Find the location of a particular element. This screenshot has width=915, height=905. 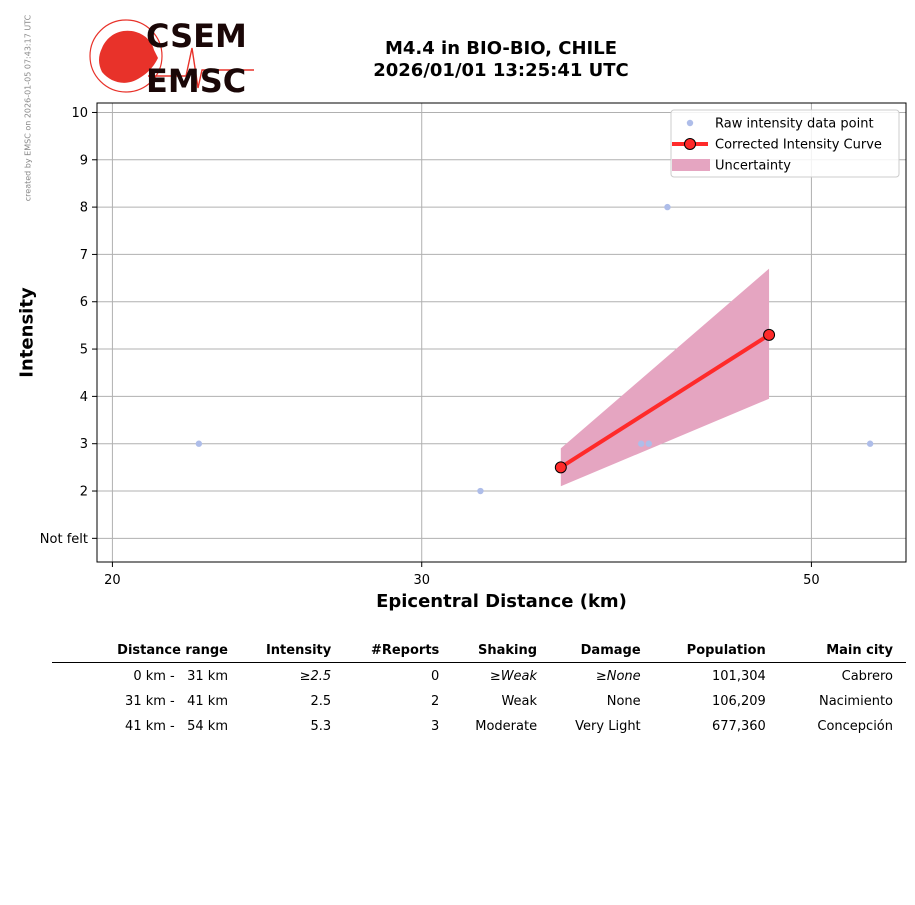

cell-population: 101,304 is located at coordinates (739, 676).